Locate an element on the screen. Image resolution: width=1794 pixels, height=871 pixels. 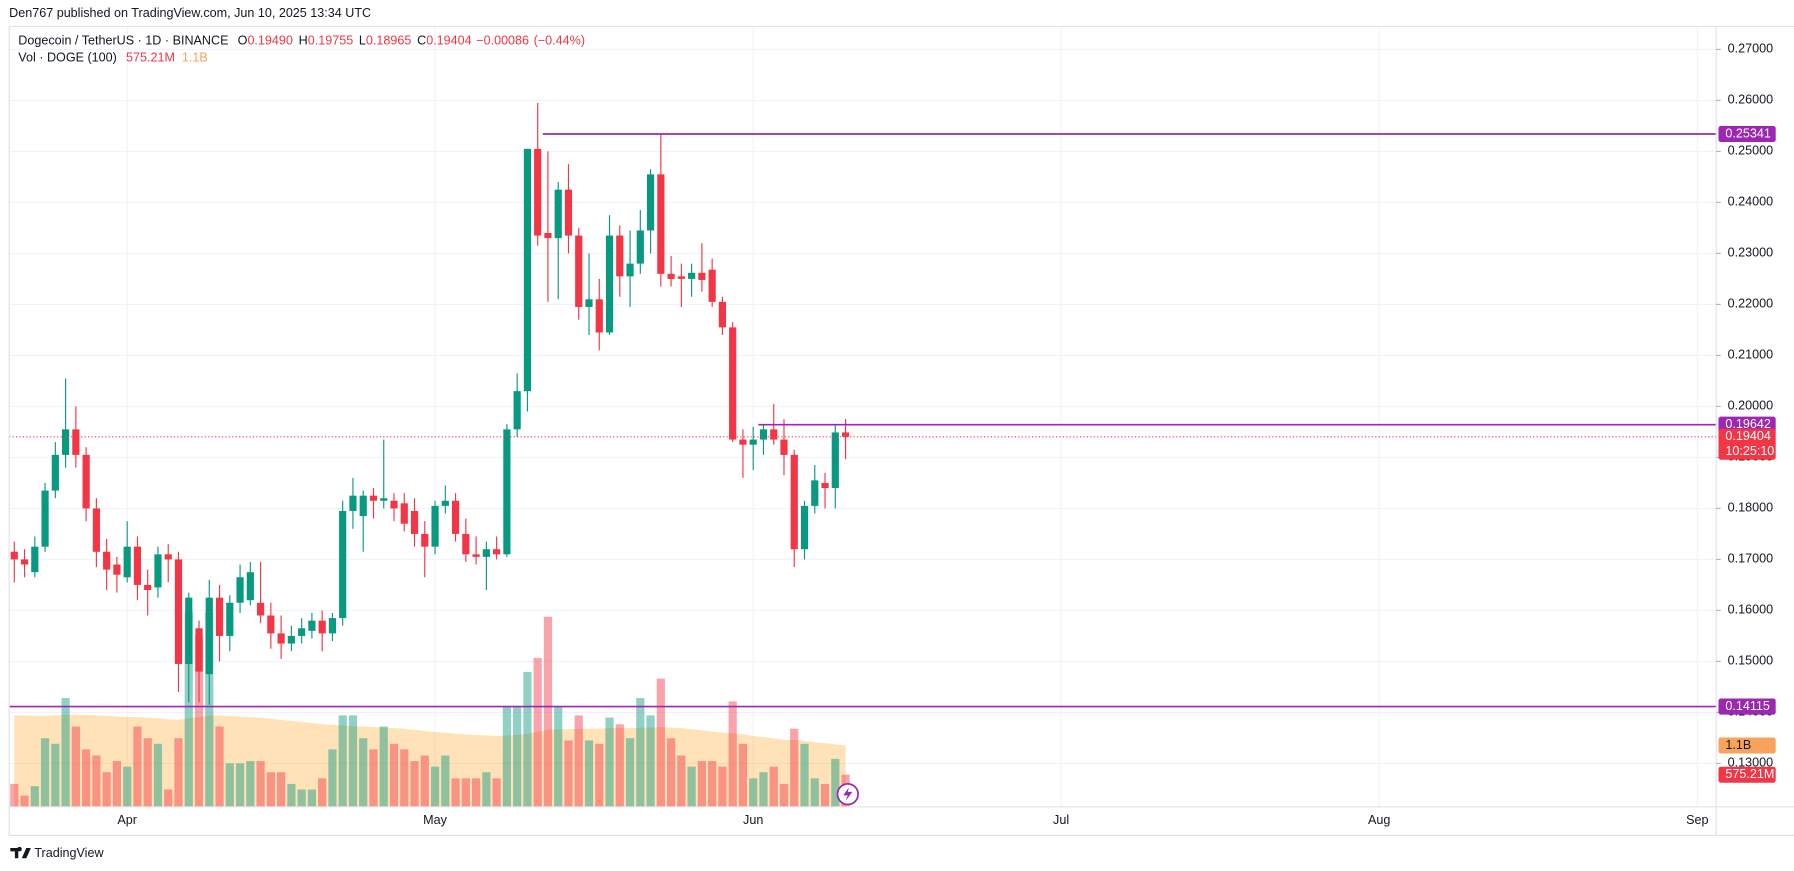
alert-bolt is located at coordinates (848, 794).